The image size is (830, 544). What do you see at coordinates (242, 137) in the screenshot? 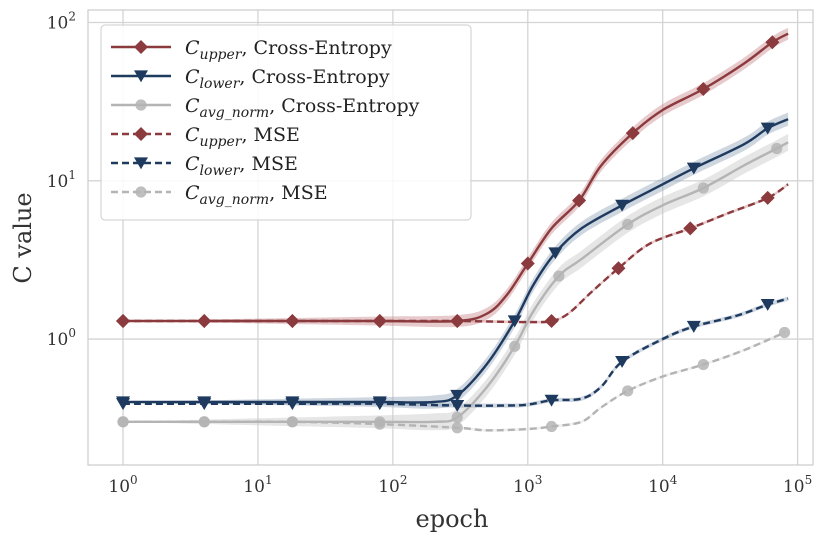
I see `legend-label: Cupper, MSE` at bounding box center [242, 137].